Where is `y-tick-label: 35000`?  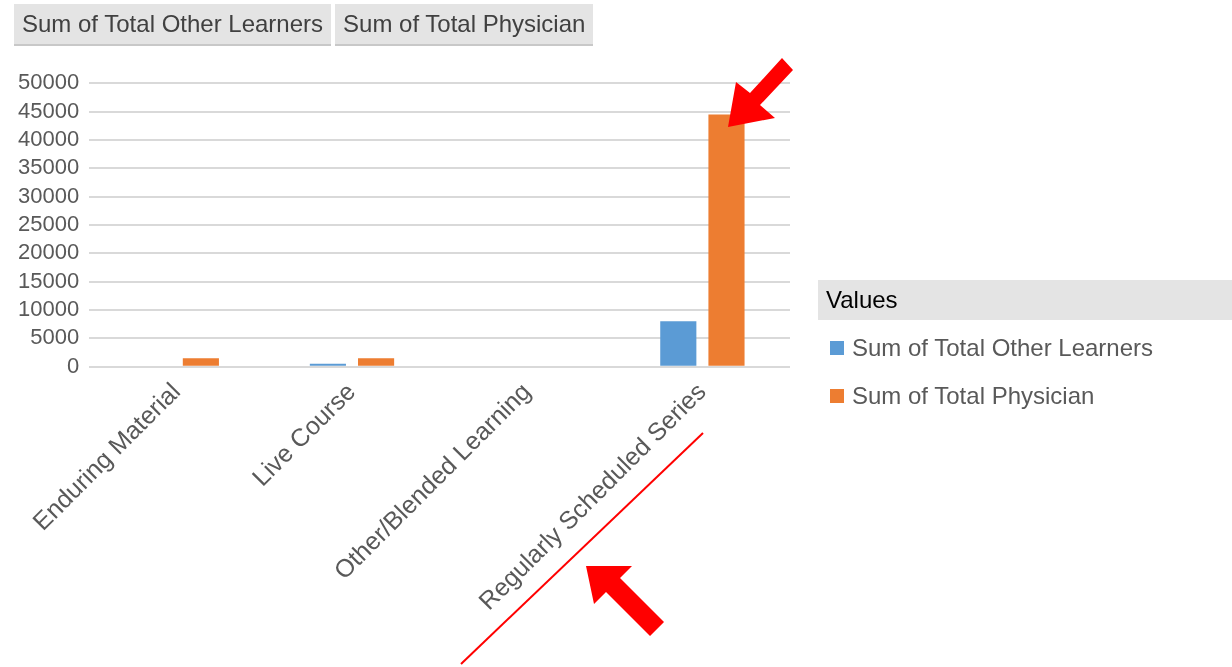
y-tick-label: 35000 is located at coordinates (48, 167).